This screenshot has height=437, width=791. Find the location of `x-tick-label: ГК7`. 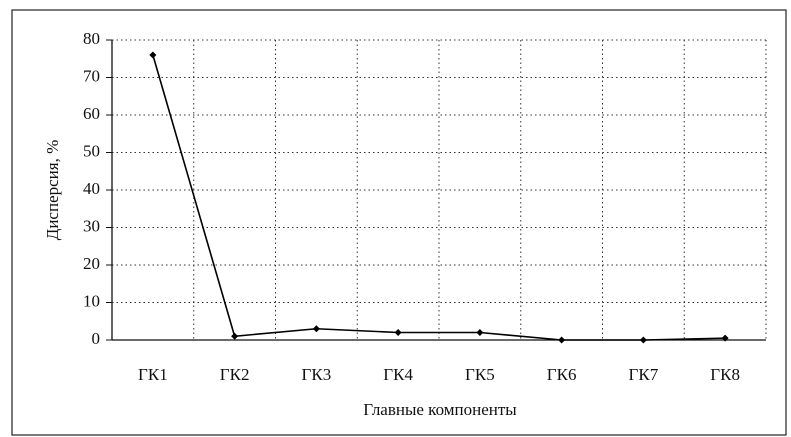

x-tick-label: ГК7 is located at coordinates (644, 374).